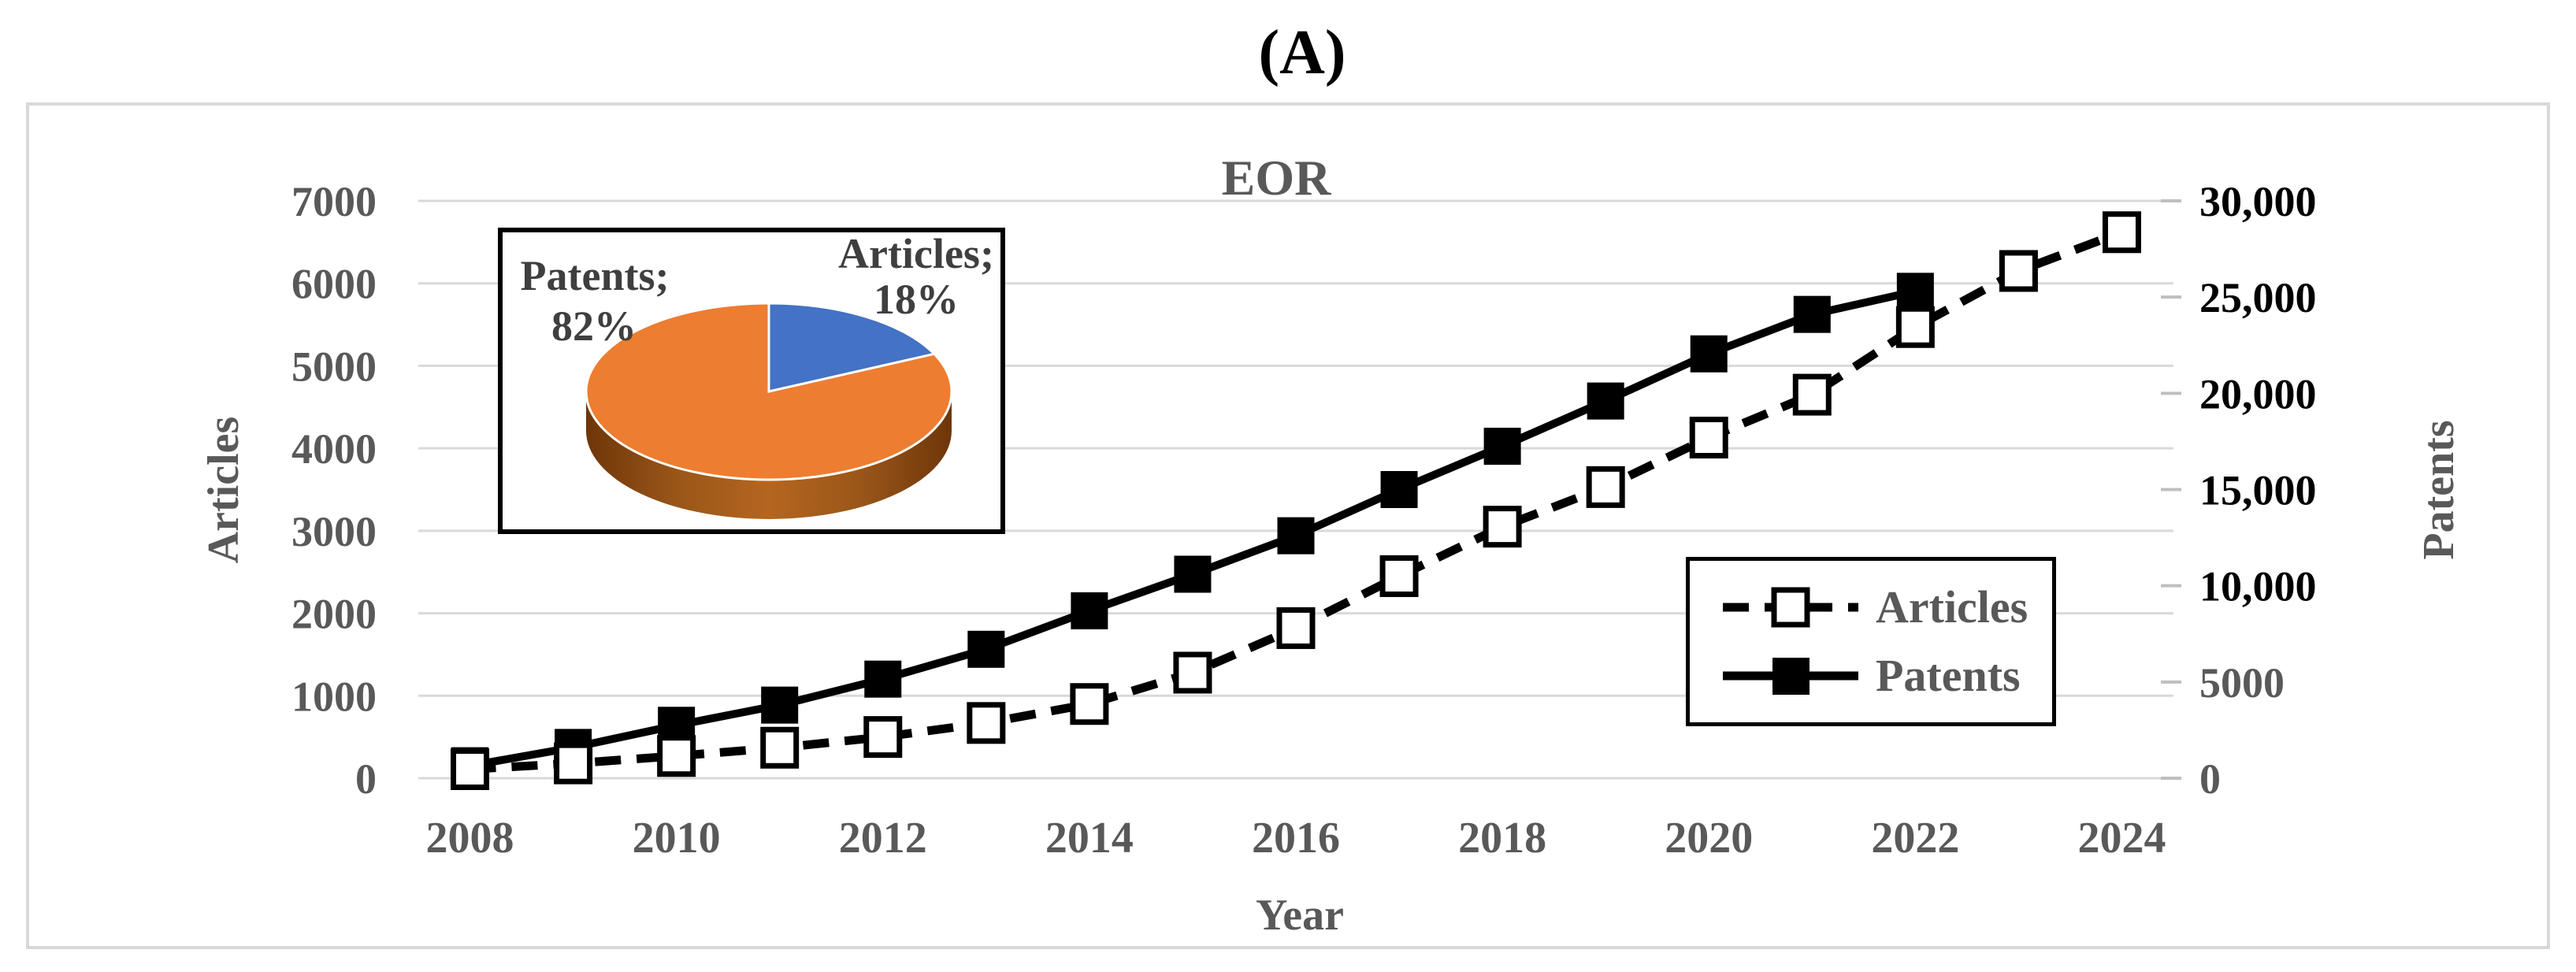  Describe the element at coordinates (1709, 838) in the screenshot. I see `x-tick-label: 2020` at that location.